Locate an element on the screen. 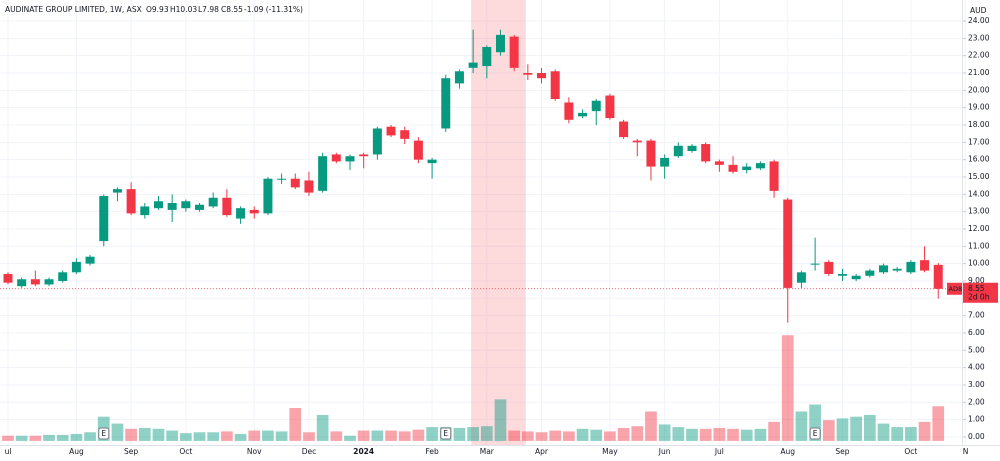  y-tick-label: 11.00 is located at coordinates (979, 245).